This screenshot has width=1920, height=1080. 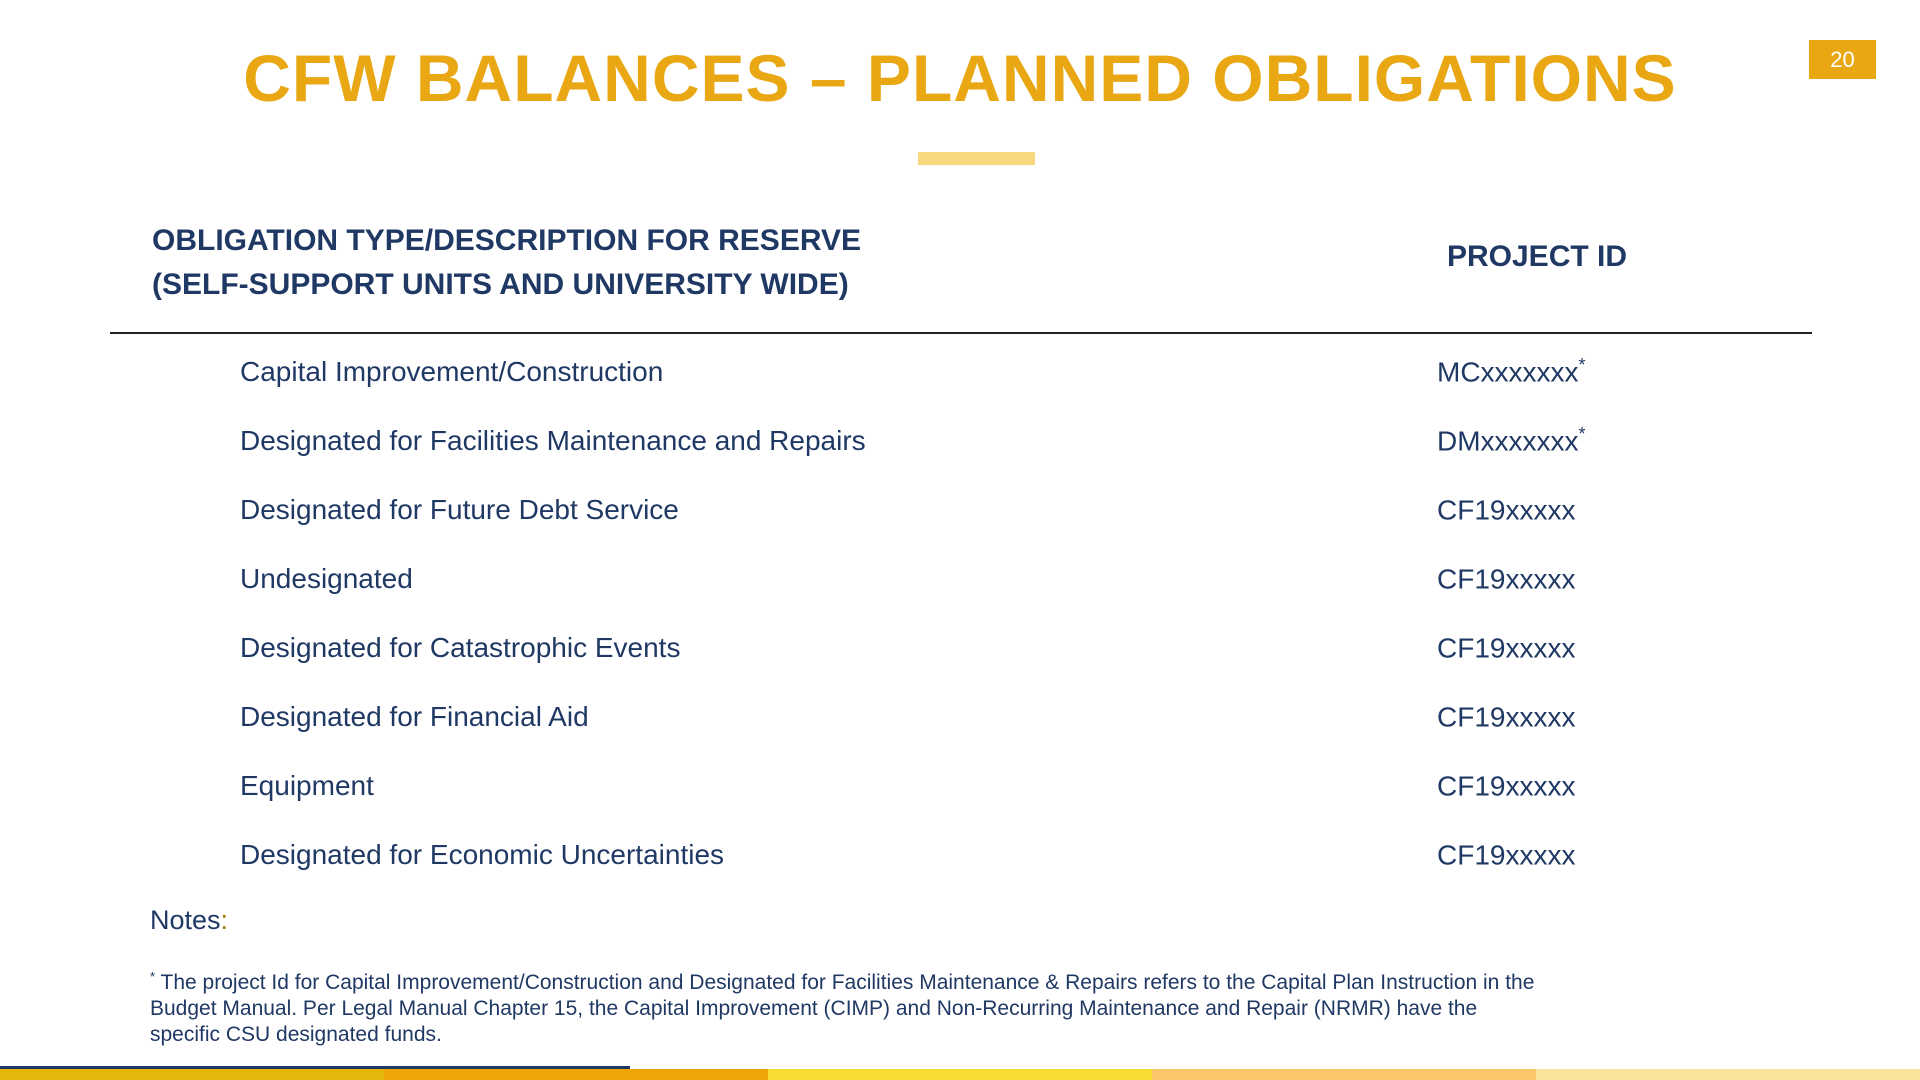 What do you see at coordinates (1508, 372) in the screenshot?
I see `project-id-value: MCxxxxxxx` at bounding box center [1508, 372].